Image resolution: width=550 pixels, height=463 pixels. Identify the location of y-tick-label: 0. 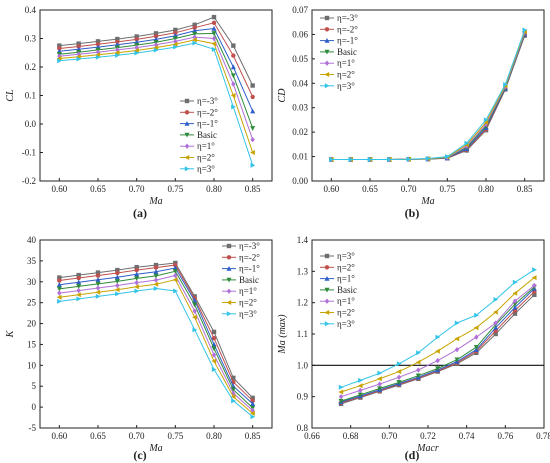
(34, 407).